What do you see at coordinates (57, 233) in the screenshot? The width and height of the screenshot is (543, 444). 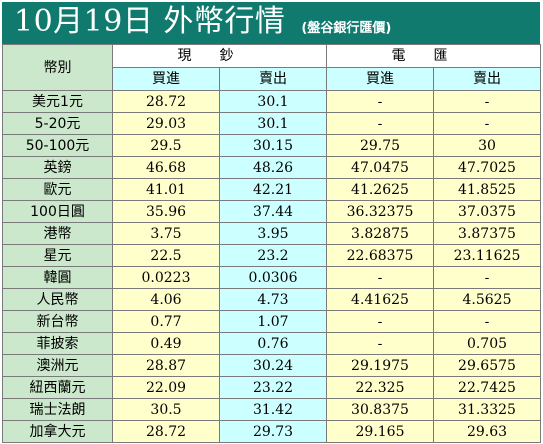 I see `currency-name: 港幣` at bounding box center [57, 233].